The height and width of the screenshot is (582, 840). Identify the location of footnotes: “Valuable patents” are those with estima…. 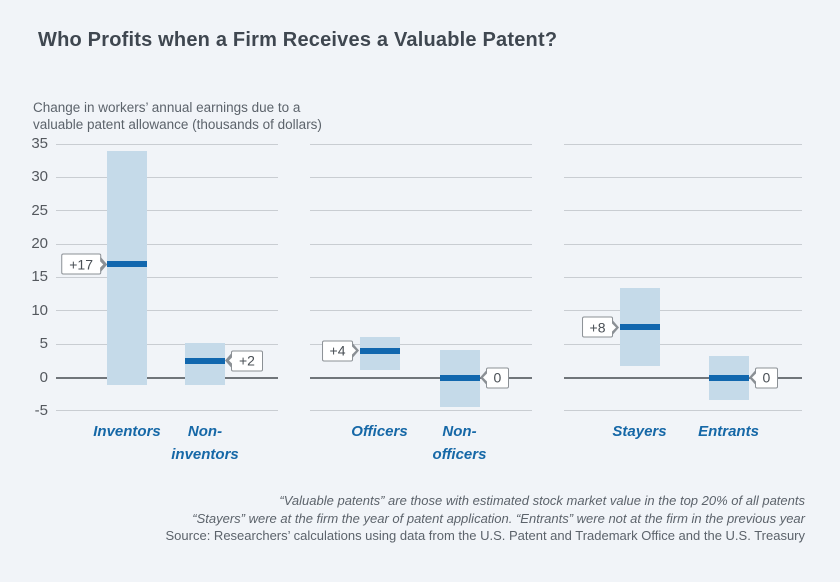
(485, 518).